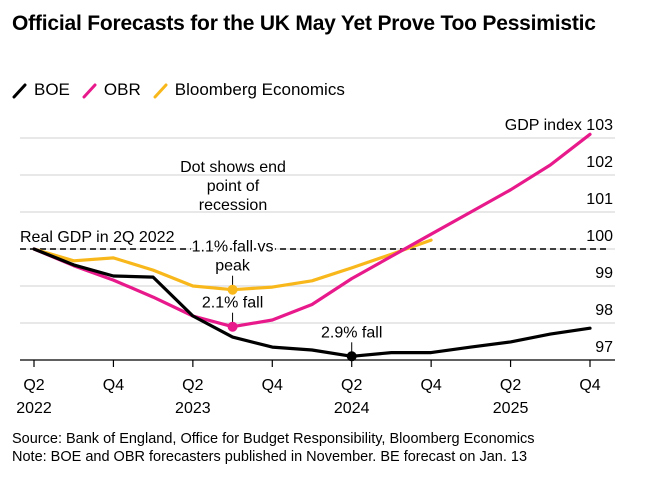 The height and width of the screenshot is (478, 660). What do you see at coordinates (604, 347) in the screenshot?
I see `y-tick-label-97: 97` at bounding box center [604, 347].